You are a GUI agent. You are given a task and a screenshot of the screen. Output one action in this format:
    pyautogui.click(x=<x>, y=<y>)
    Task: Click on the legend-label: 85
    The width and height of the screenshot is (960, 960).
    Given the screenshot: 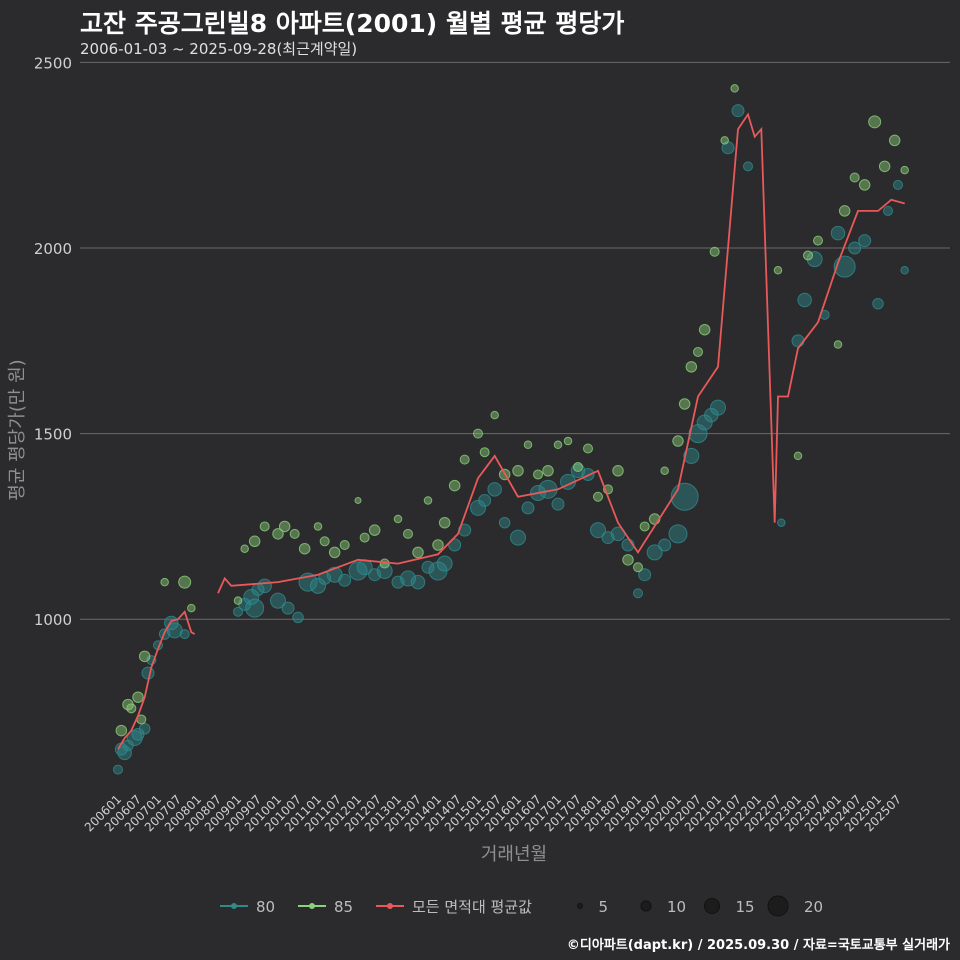 What is the action you would take?
    pyautogui.click(x=343, y=907)
    